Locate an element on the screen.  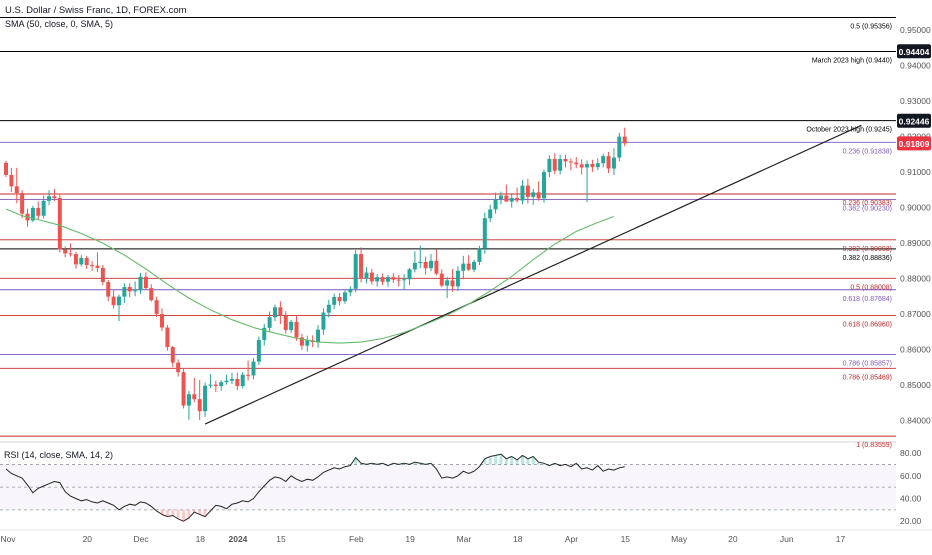
price-badge-label: 0.91809 is located at coordinates (914, 144).